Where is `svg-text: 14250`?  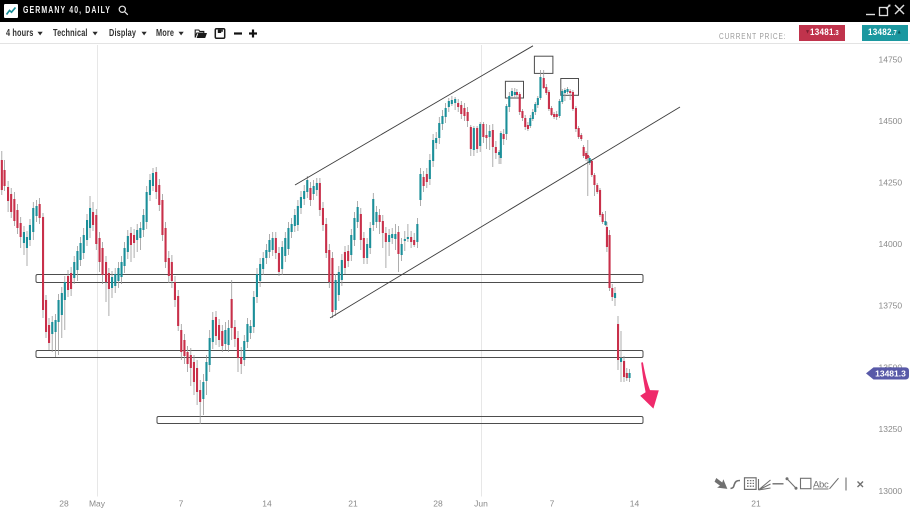 svg-text: 14250 is located at coordinates (891, 182).